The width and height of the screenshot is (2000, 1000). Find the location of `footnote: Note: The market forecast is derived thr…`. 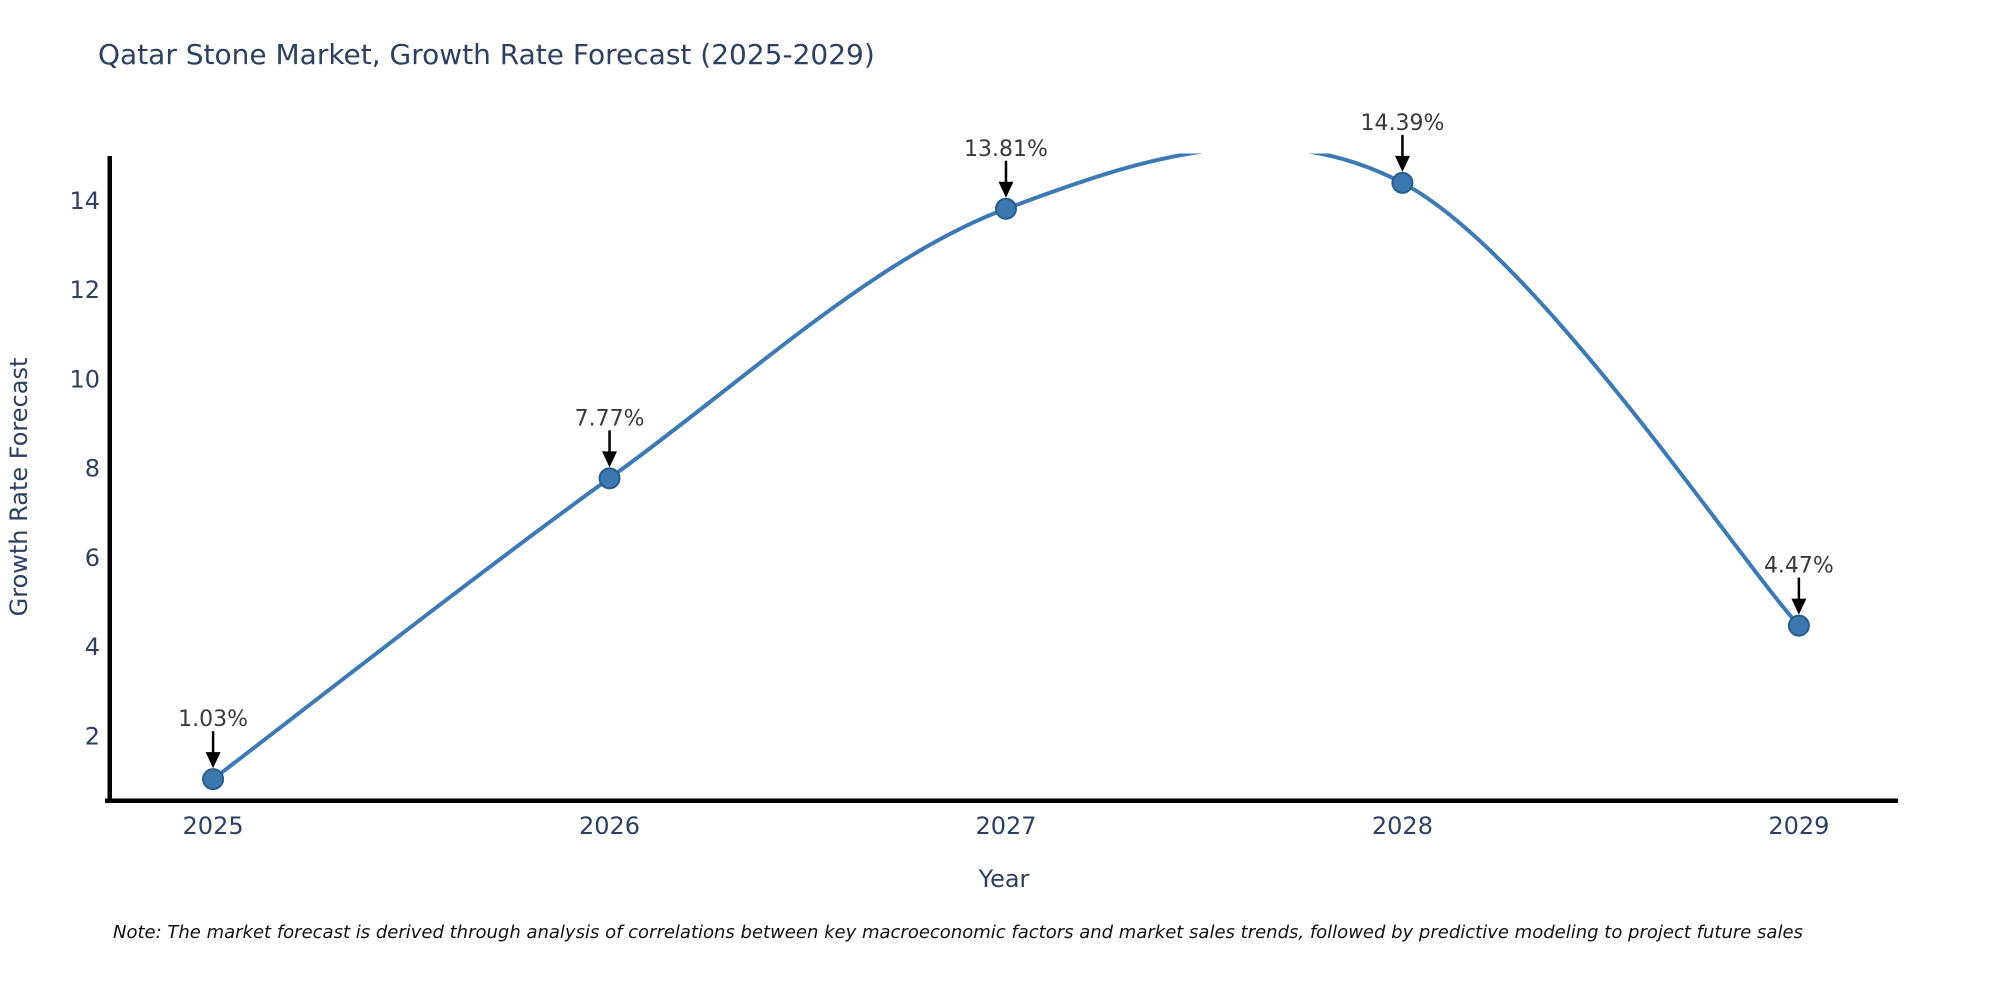

footnote: Note: The market forecast is derived thr… is located at coordinates (958, 932).